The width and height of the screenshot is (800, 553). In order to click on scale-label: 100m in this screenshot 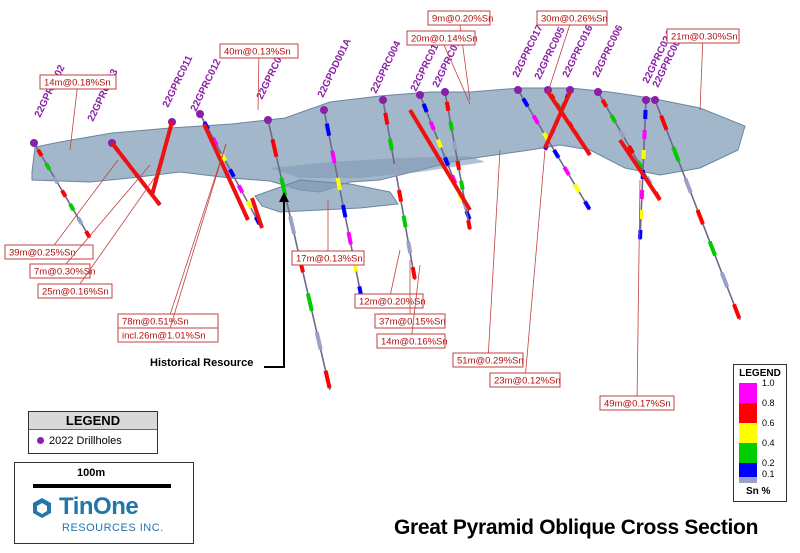, I will do `click(91, 473)`.